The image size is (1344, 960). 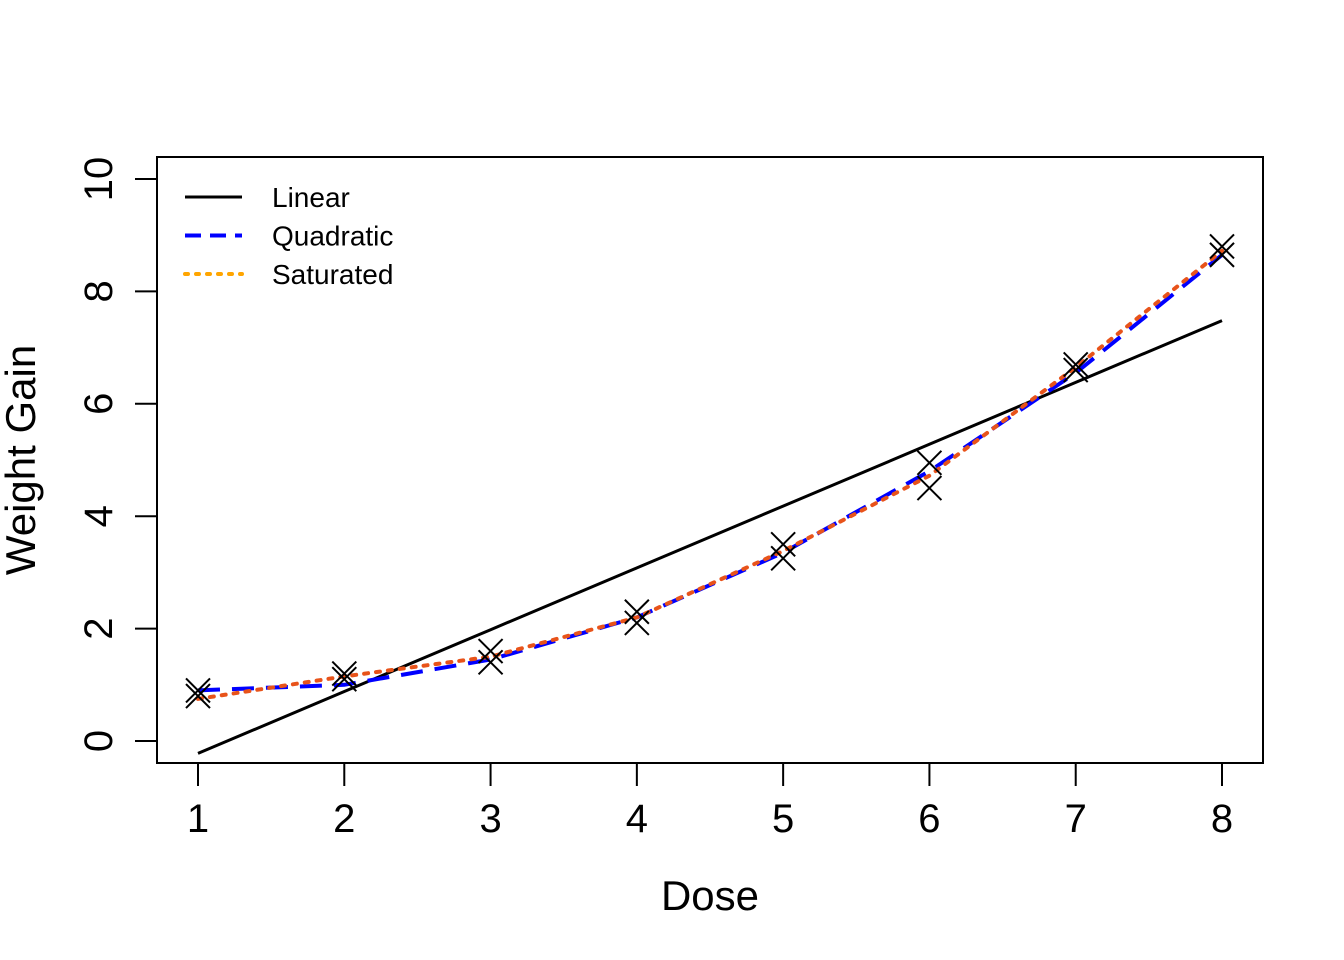 I want to click on y-tick-label: 6, so click(x=99, y=404).